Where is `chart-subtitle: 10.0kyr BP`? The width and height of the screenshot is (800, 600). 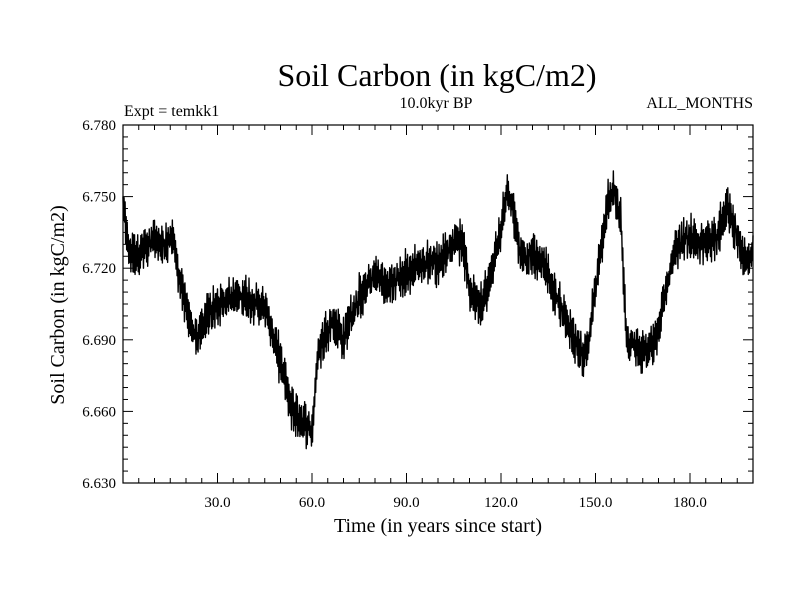 chart-subtitle: 10.0kyr BP is located at coordinates (436, 103).